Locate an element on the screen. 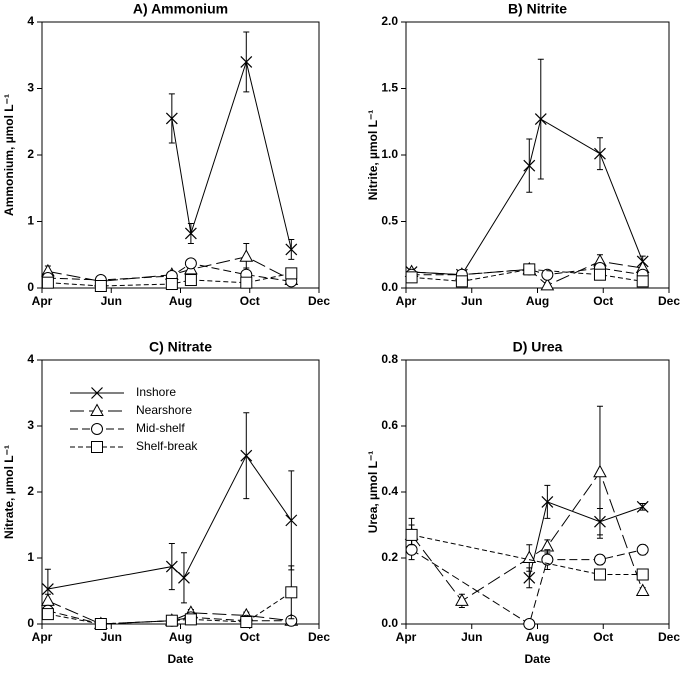 The image size is (685, 683). chart-title: B) Nitrite is located at coordinates (537, 9).